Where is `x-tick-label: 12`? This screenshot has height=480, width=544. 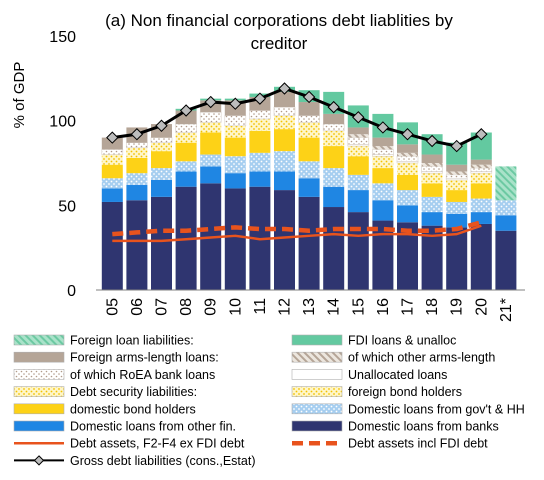 x-tick-label: 12 is located at coordinates (285, 307).